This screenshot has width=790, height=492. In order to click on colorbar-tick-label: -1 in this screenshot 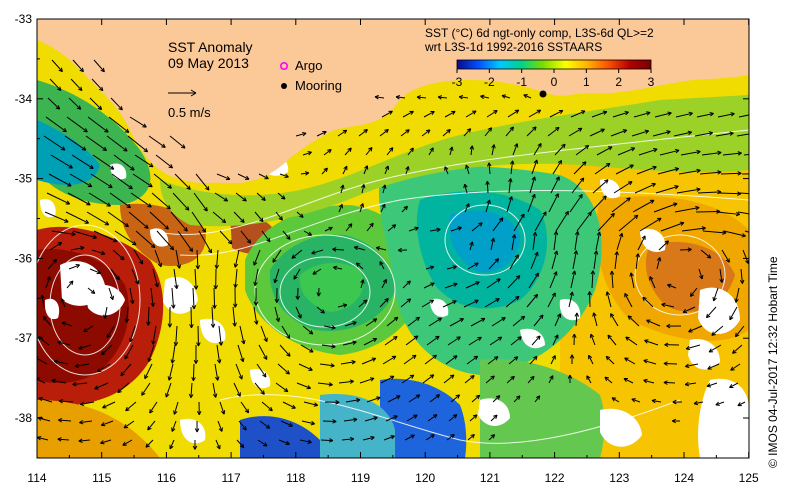, I will do `click(521, 82)`.